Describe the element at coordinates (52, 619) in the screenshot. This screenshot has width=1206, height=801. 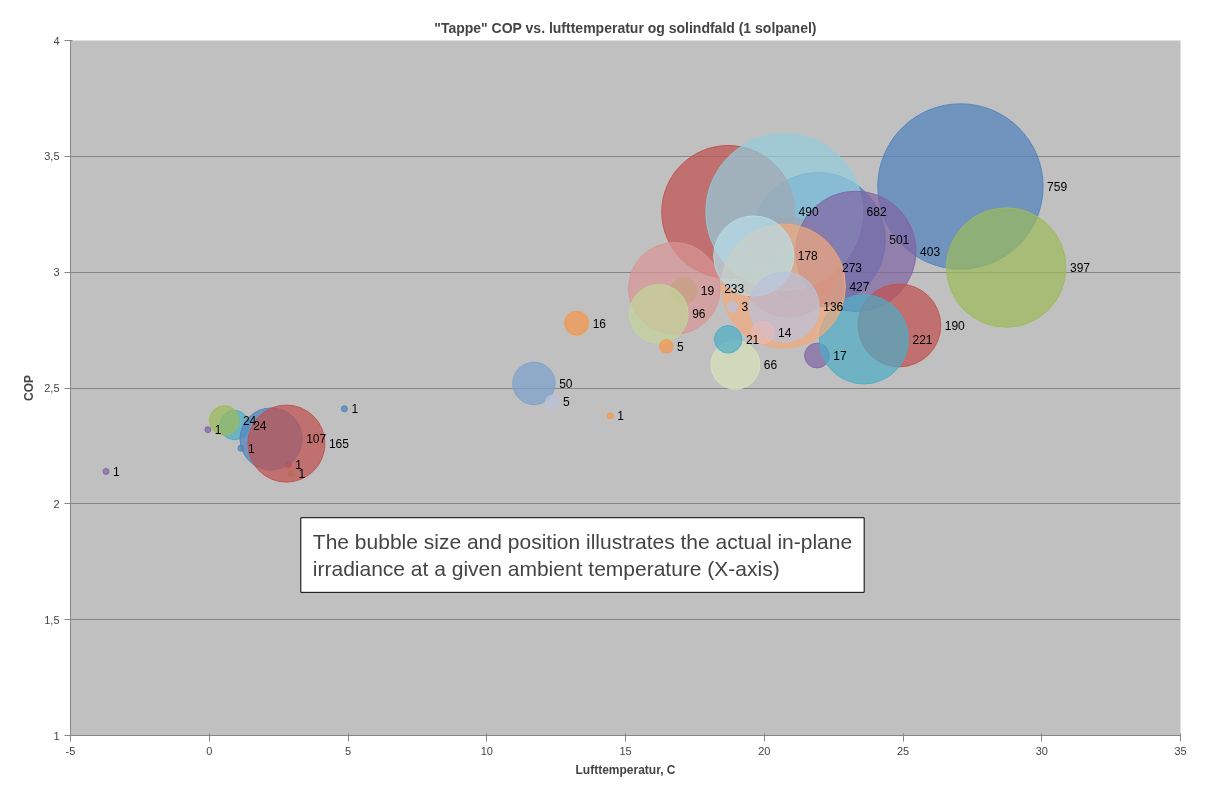
I see `y-tick-label: 1,5` at that location.